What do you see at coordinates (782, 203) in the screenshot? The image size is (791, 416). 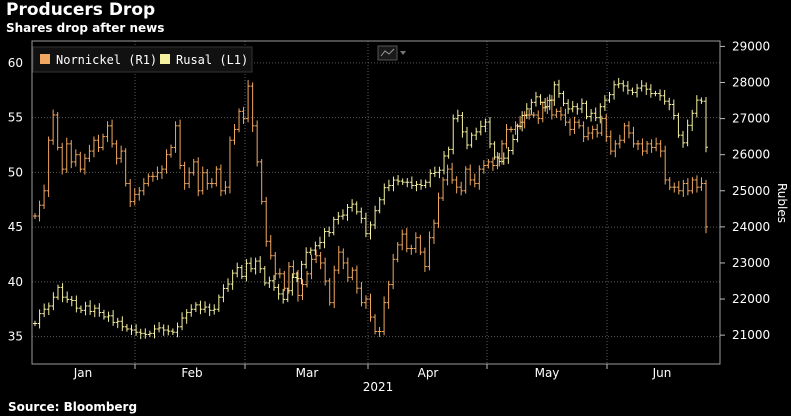 I see `right-axis-label: Rubles` at bounding box center [782, 203].